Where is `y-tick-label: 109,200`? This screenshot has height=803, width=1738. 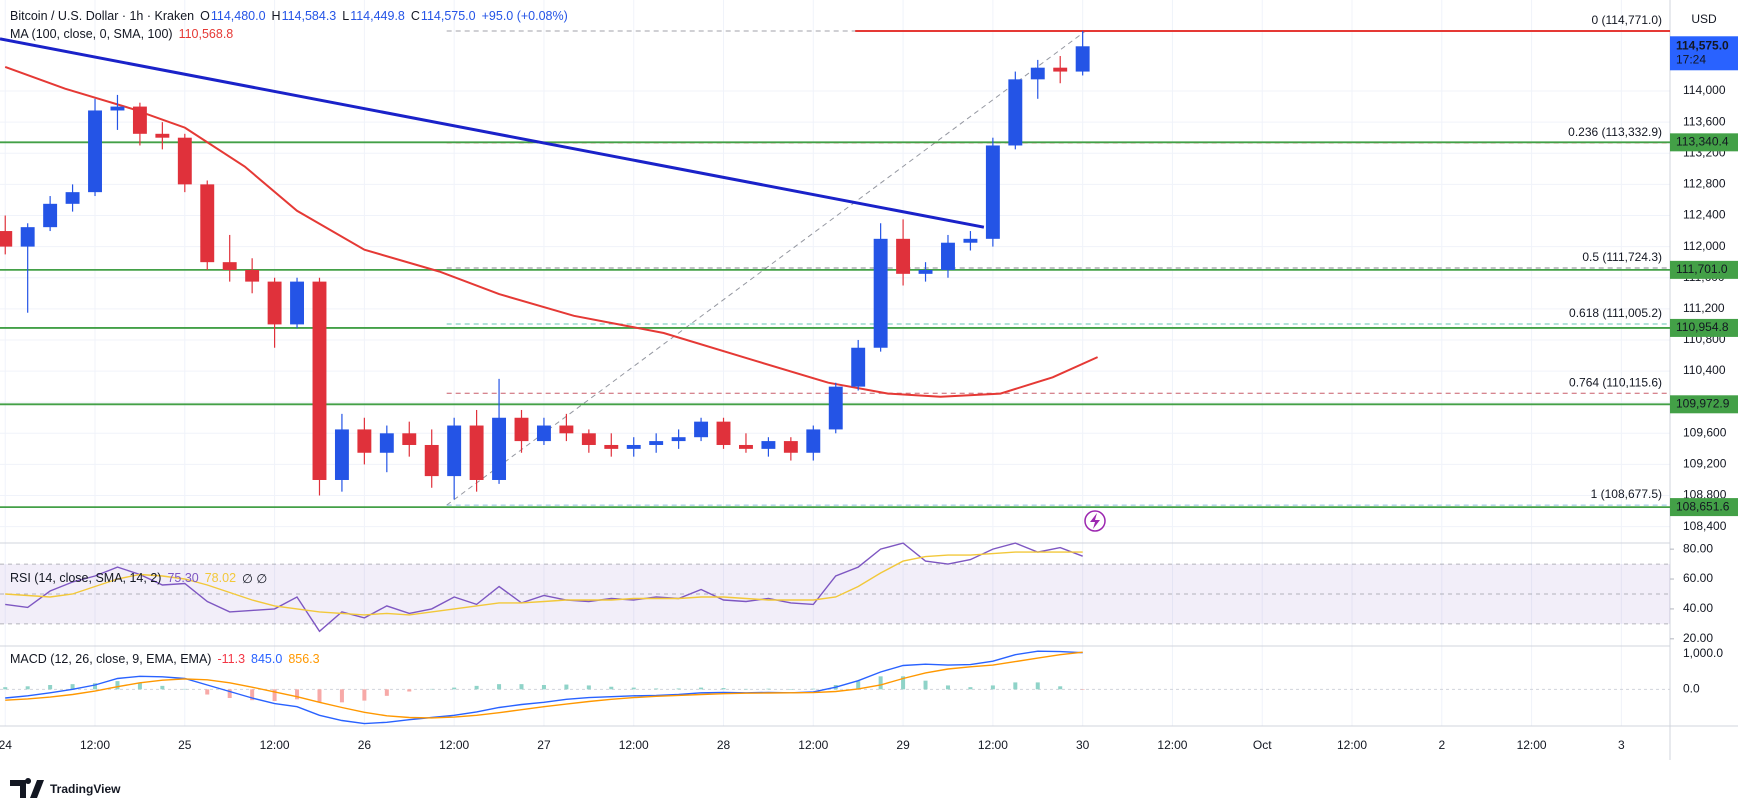 y-tick-label: 109,200 is located at coordinates (1705, 464).